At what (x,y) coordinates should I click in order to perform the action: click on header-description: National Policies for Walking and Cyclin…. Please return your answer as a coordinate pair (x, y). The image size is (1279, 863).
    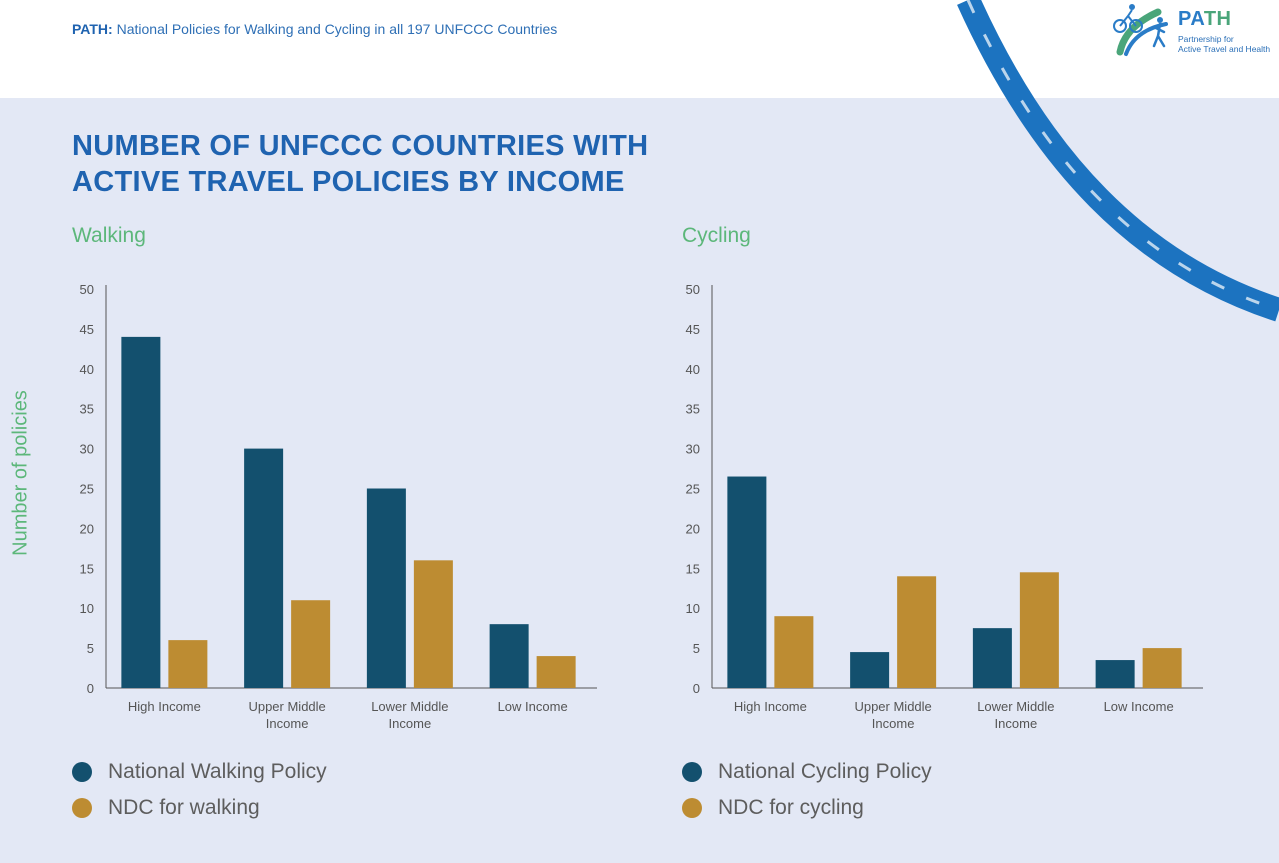
    Looking at the image, I should click on (337, 29).